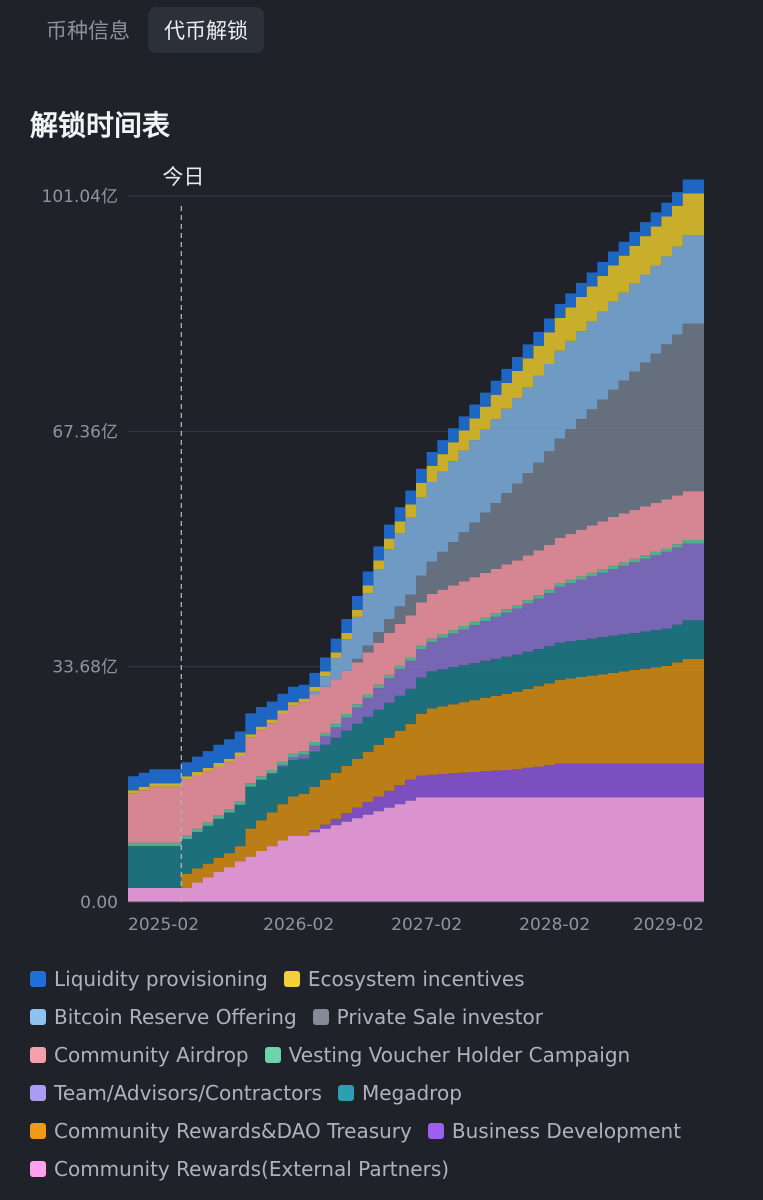 Image resolution: width=763 pixels, height=1200 pixels. What do you see at coordinates (411, 1093) in the screenshot?
I see `legend-label: Megadrop` at bounding box center [411, 1093].